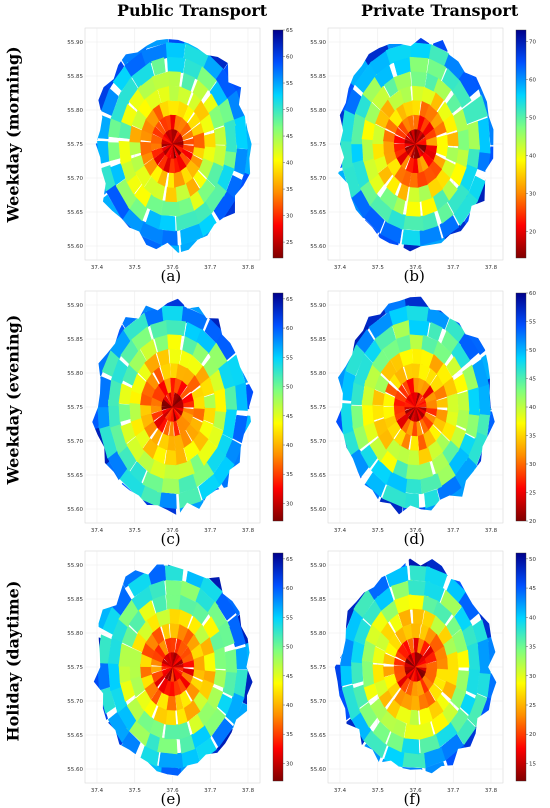 This screenshot has width=550, height=808. What do you see at coordinates (532, 735) in the screenshot?
I see `colorbar-tick-label: 20` at bounding box center [532, 735].